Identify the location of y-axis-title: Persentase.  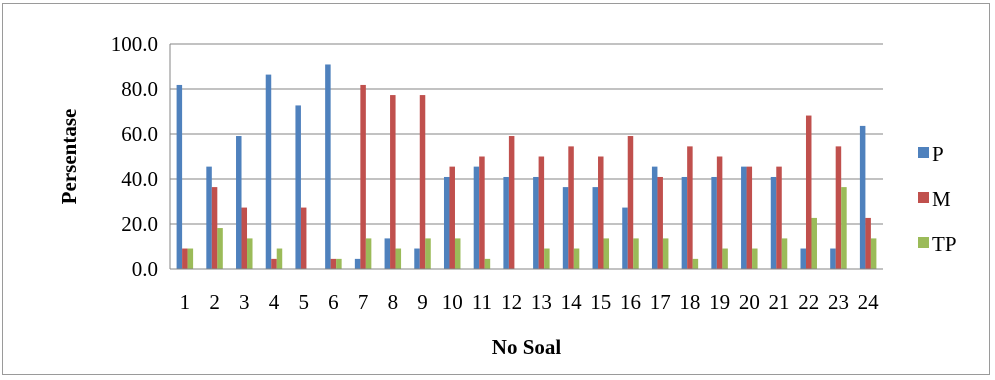
(69, 157).